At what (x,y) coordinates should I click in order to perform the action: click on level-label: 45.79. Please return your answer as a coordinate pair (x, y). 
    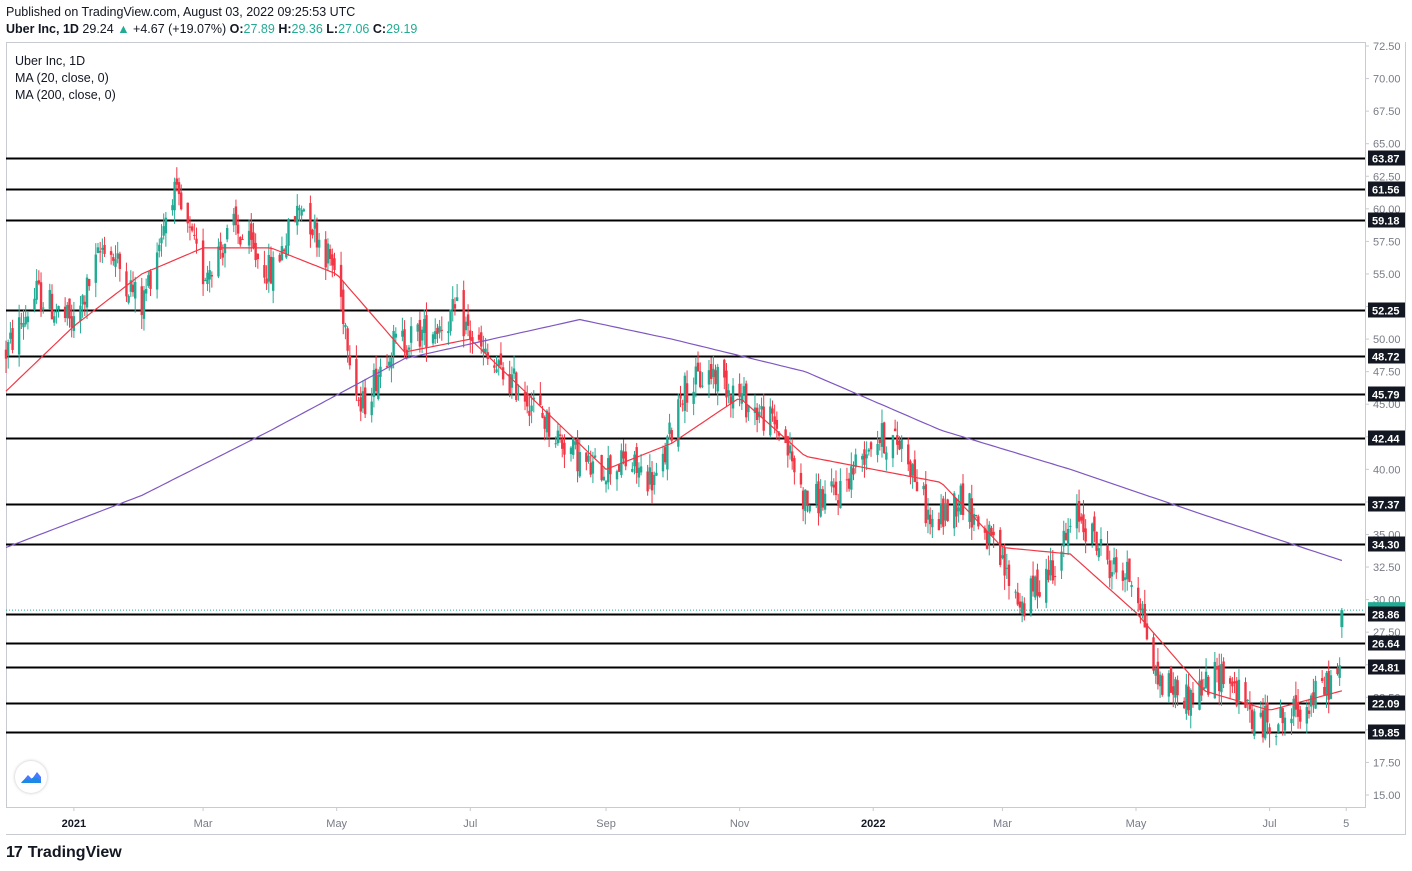
    Looking at the image, I should click on (1386, 396).